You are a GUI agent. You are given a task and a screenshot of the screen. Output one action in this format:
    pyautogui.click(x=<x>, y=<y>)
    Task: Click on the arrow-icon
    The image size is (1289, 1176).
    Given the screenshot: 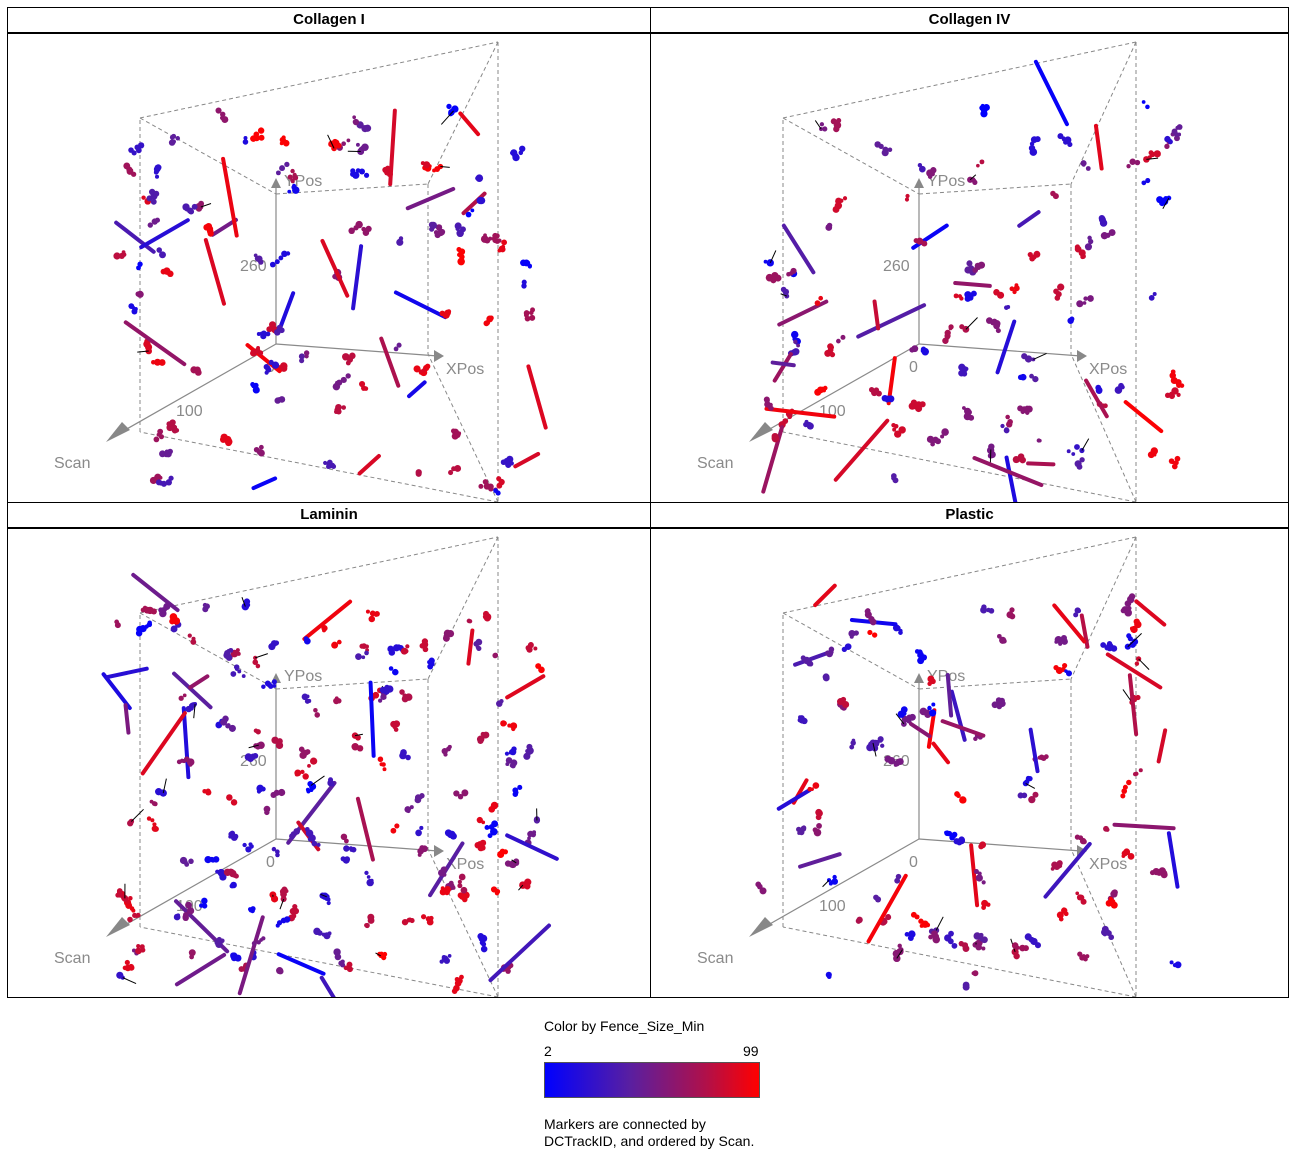 What is the action you would take?
    pyautogui.click(x=919, y=678)
    